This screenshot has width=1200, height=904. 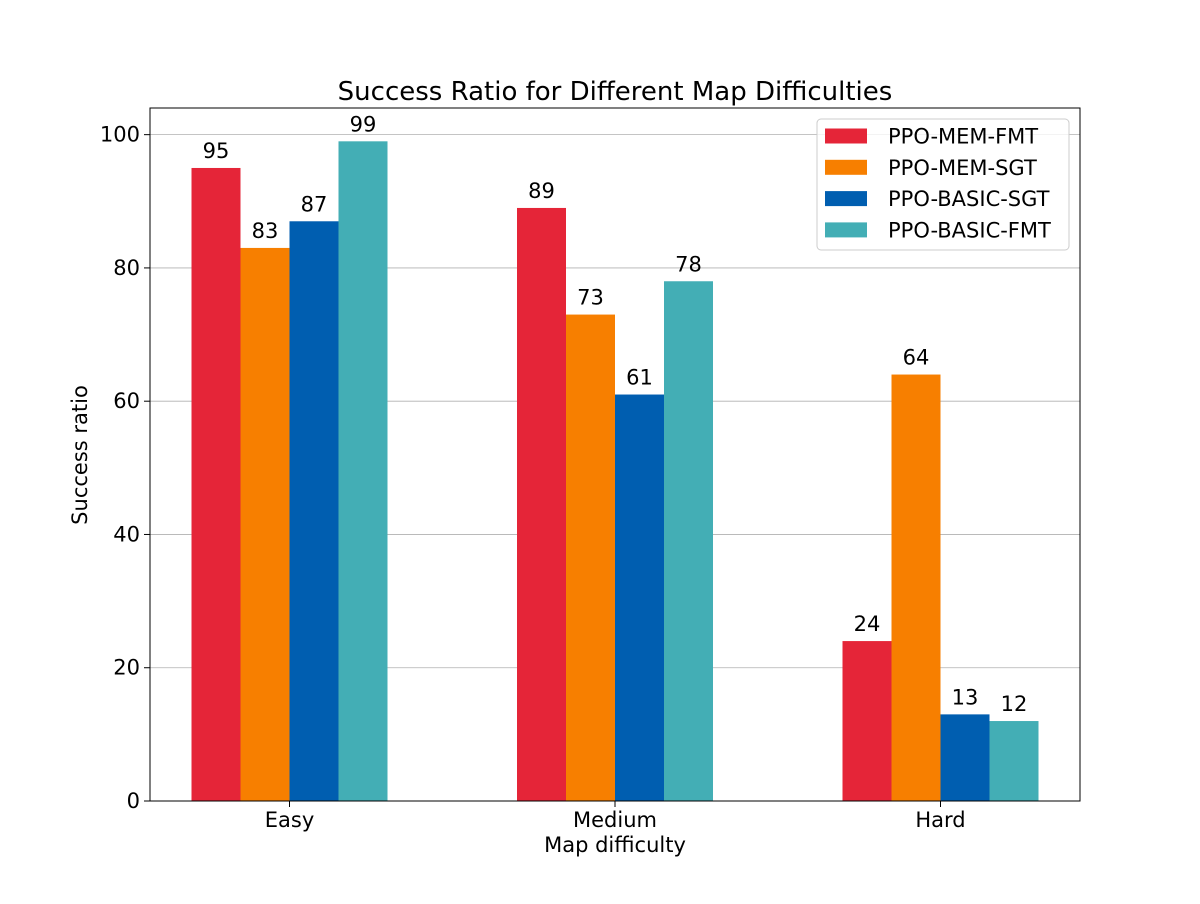 I want to click on bar-ppo-mem-fmt-medium, so click(x=541, y=504).